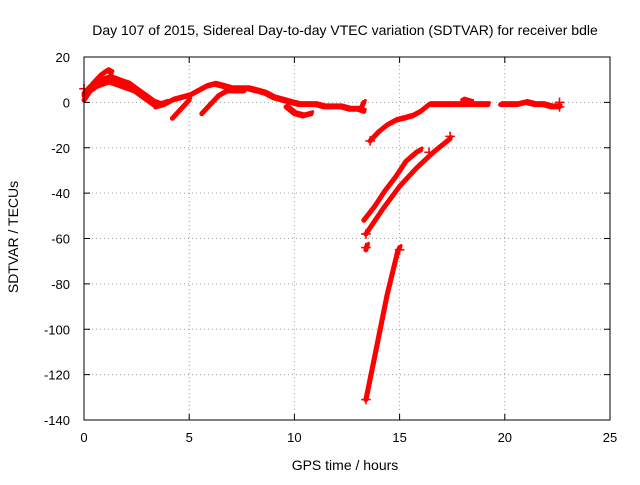  I want to click on y-axis-label: SDTVAR / TECUs, so click(13, 237).